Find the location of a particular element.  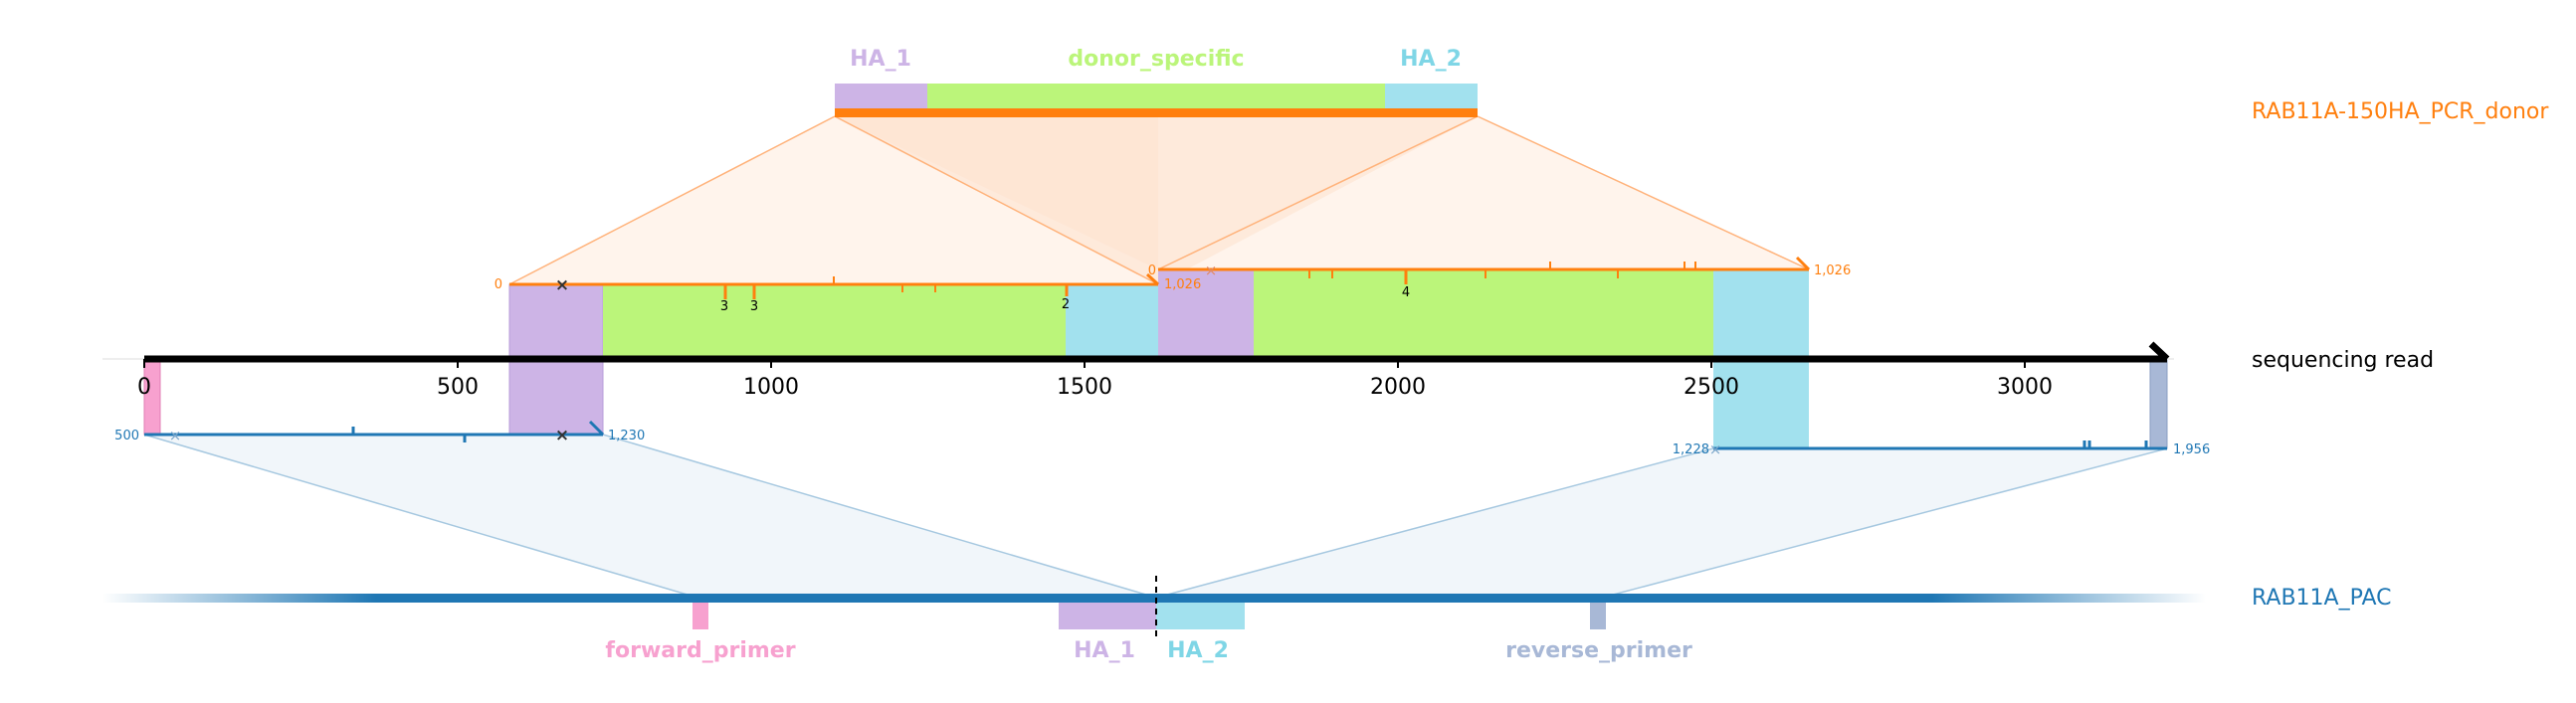

reference-feature-forward-primer is located at coordinates (700, 616).